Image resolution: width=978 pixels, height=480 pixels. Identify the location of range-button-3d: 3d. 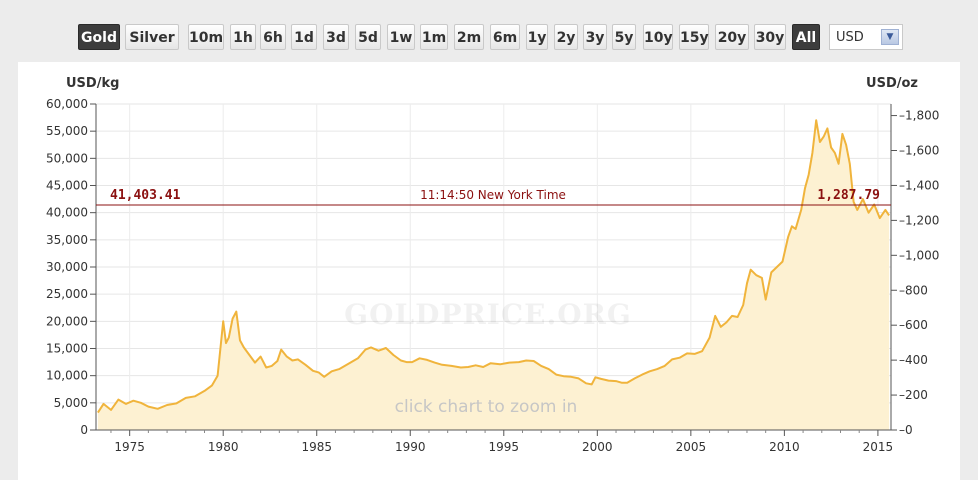
(336, 37).